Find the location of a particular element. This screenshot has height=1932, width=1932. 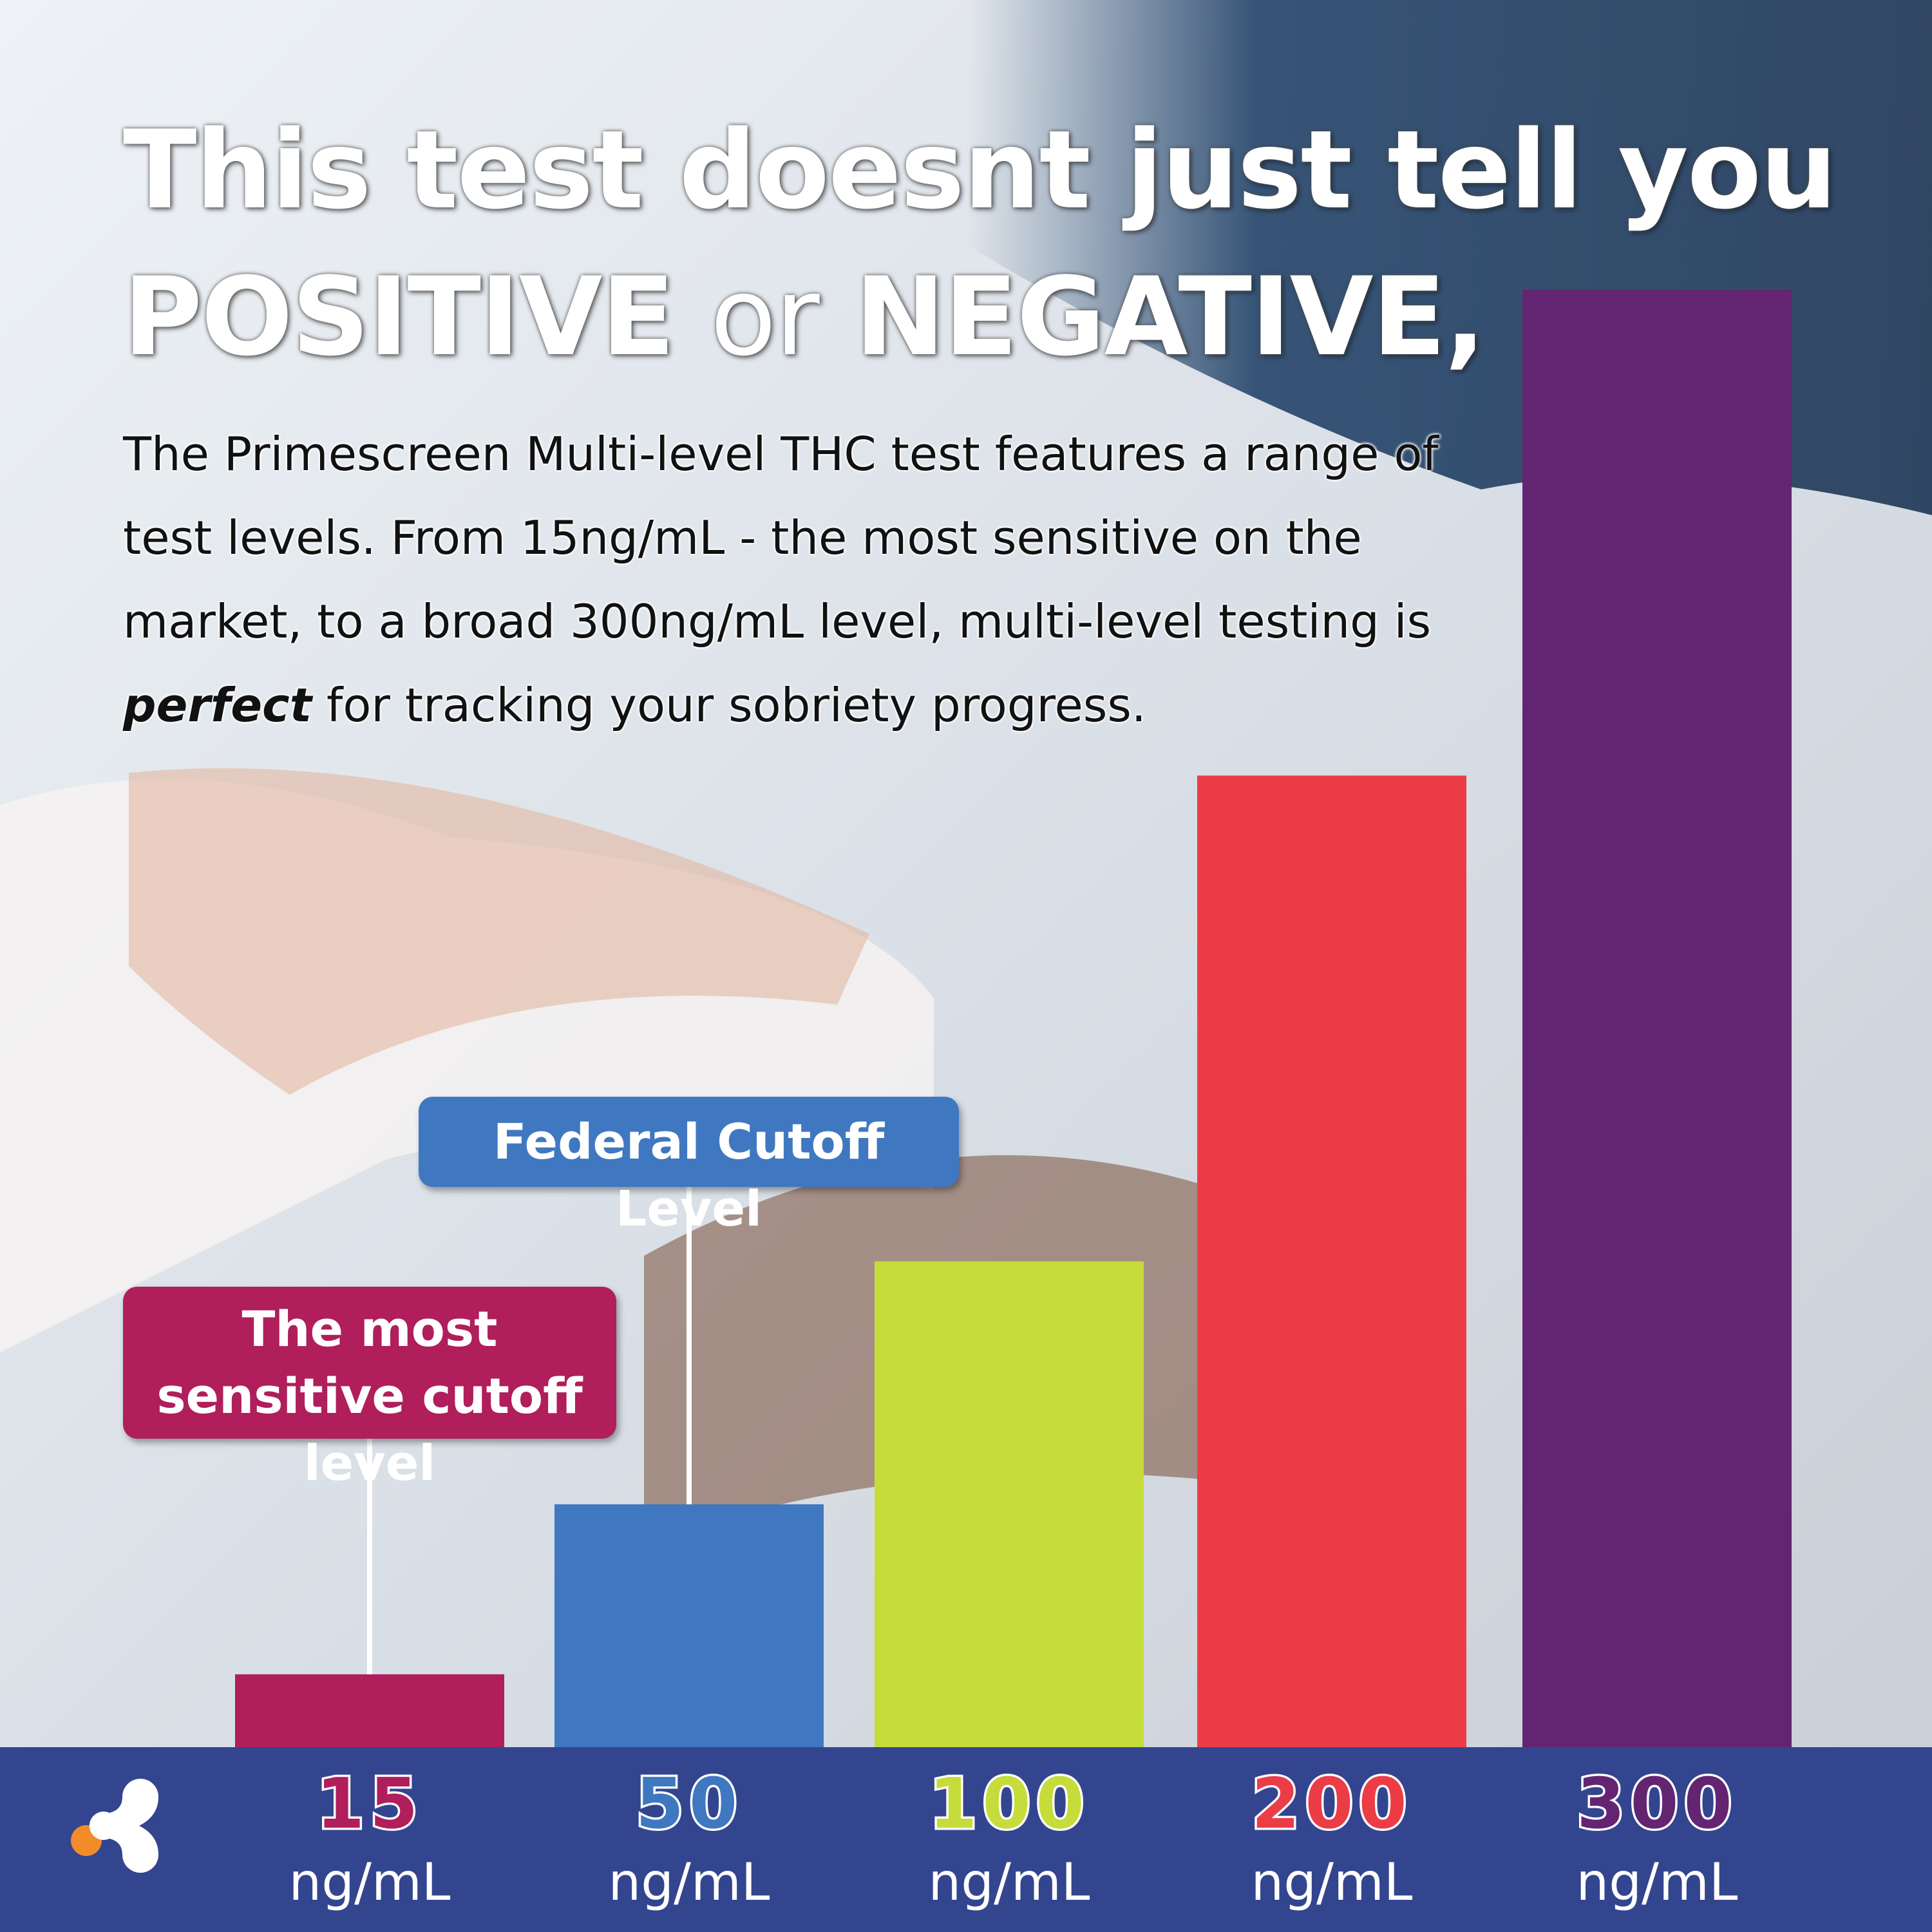

value-label: 15 is located at coordinates (369, 1804).